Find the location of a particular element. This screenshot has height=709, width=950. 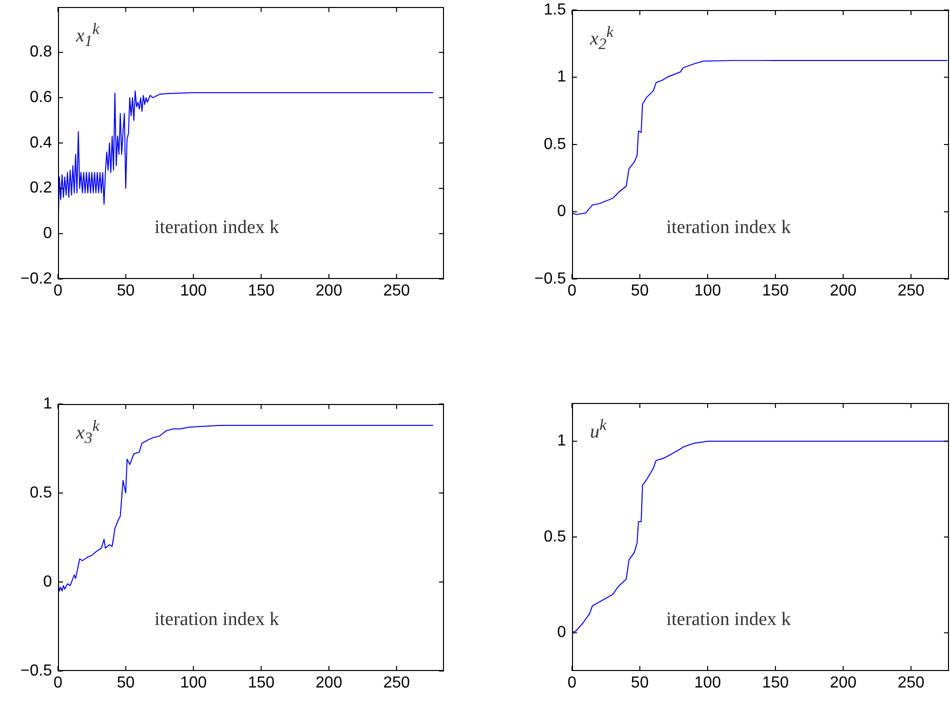

annotation: u$^{k}$ is located at coordinates (598, 430).